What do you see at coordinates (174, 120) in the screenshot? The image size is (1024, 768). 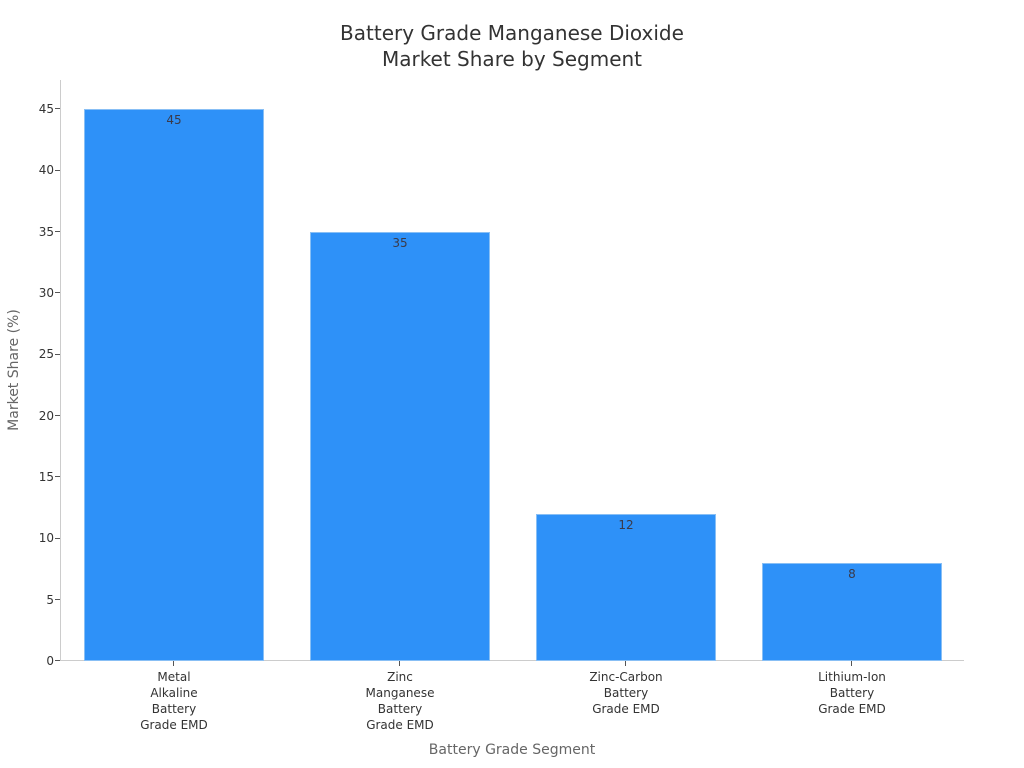 I see `bar-value-label: 45` at bounding box center [174, 120].